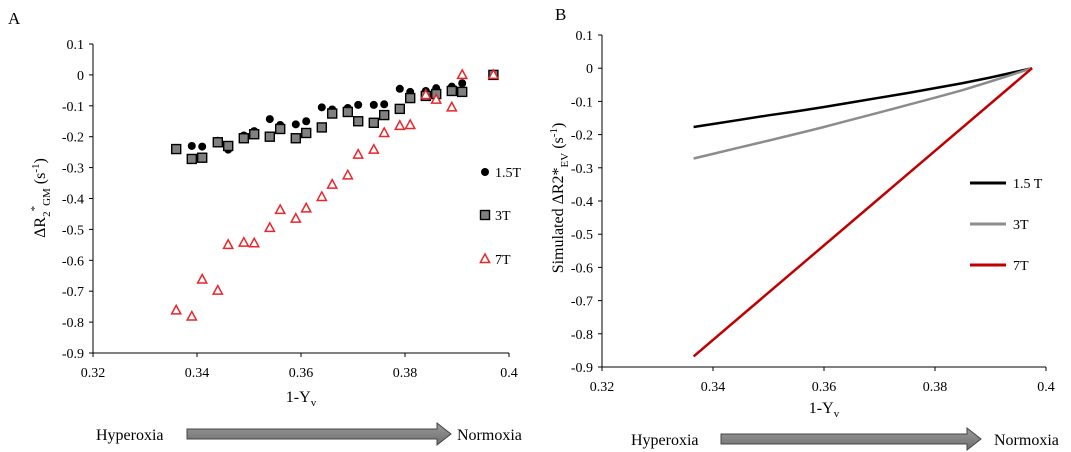 This screenshot has height=452, width=1071. I want to click on panel-b-oxygenation-arrow: Hyperoxia Normoxia, so click(845, 439).